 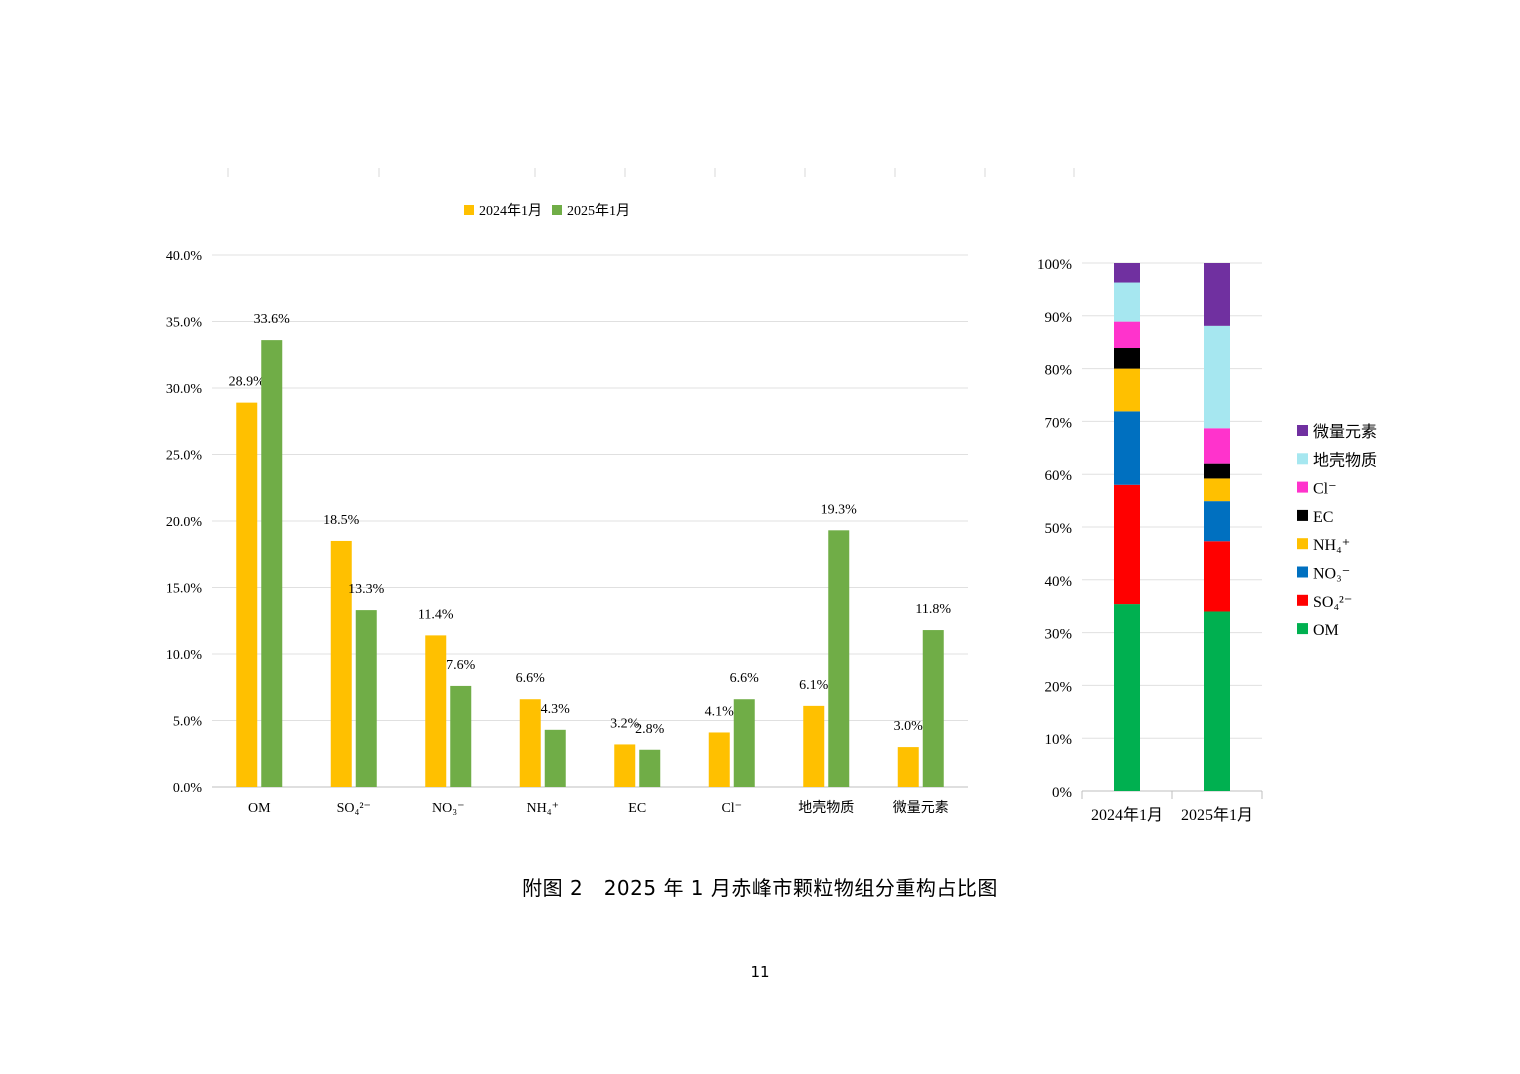 I want to click on y-tick-label: 50%, so click(x=1059, y=529).